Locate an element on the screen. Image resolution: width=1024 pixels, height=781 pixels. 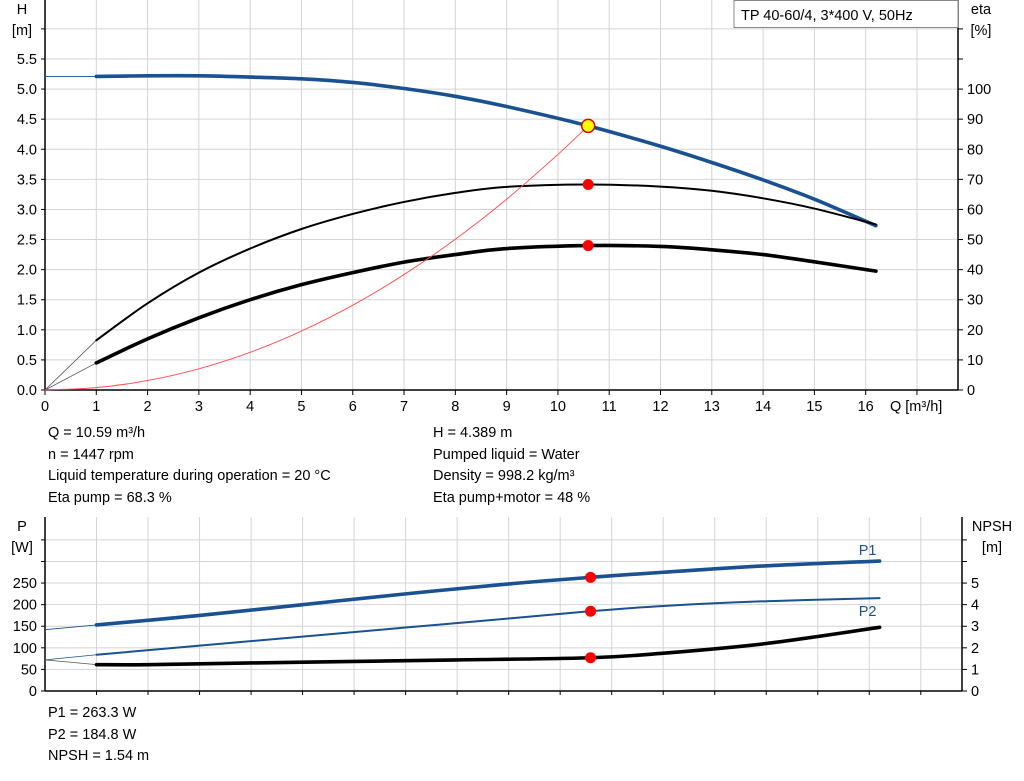
info-liquid: Pumped liquid = Water is located at coordinates (506, 454).